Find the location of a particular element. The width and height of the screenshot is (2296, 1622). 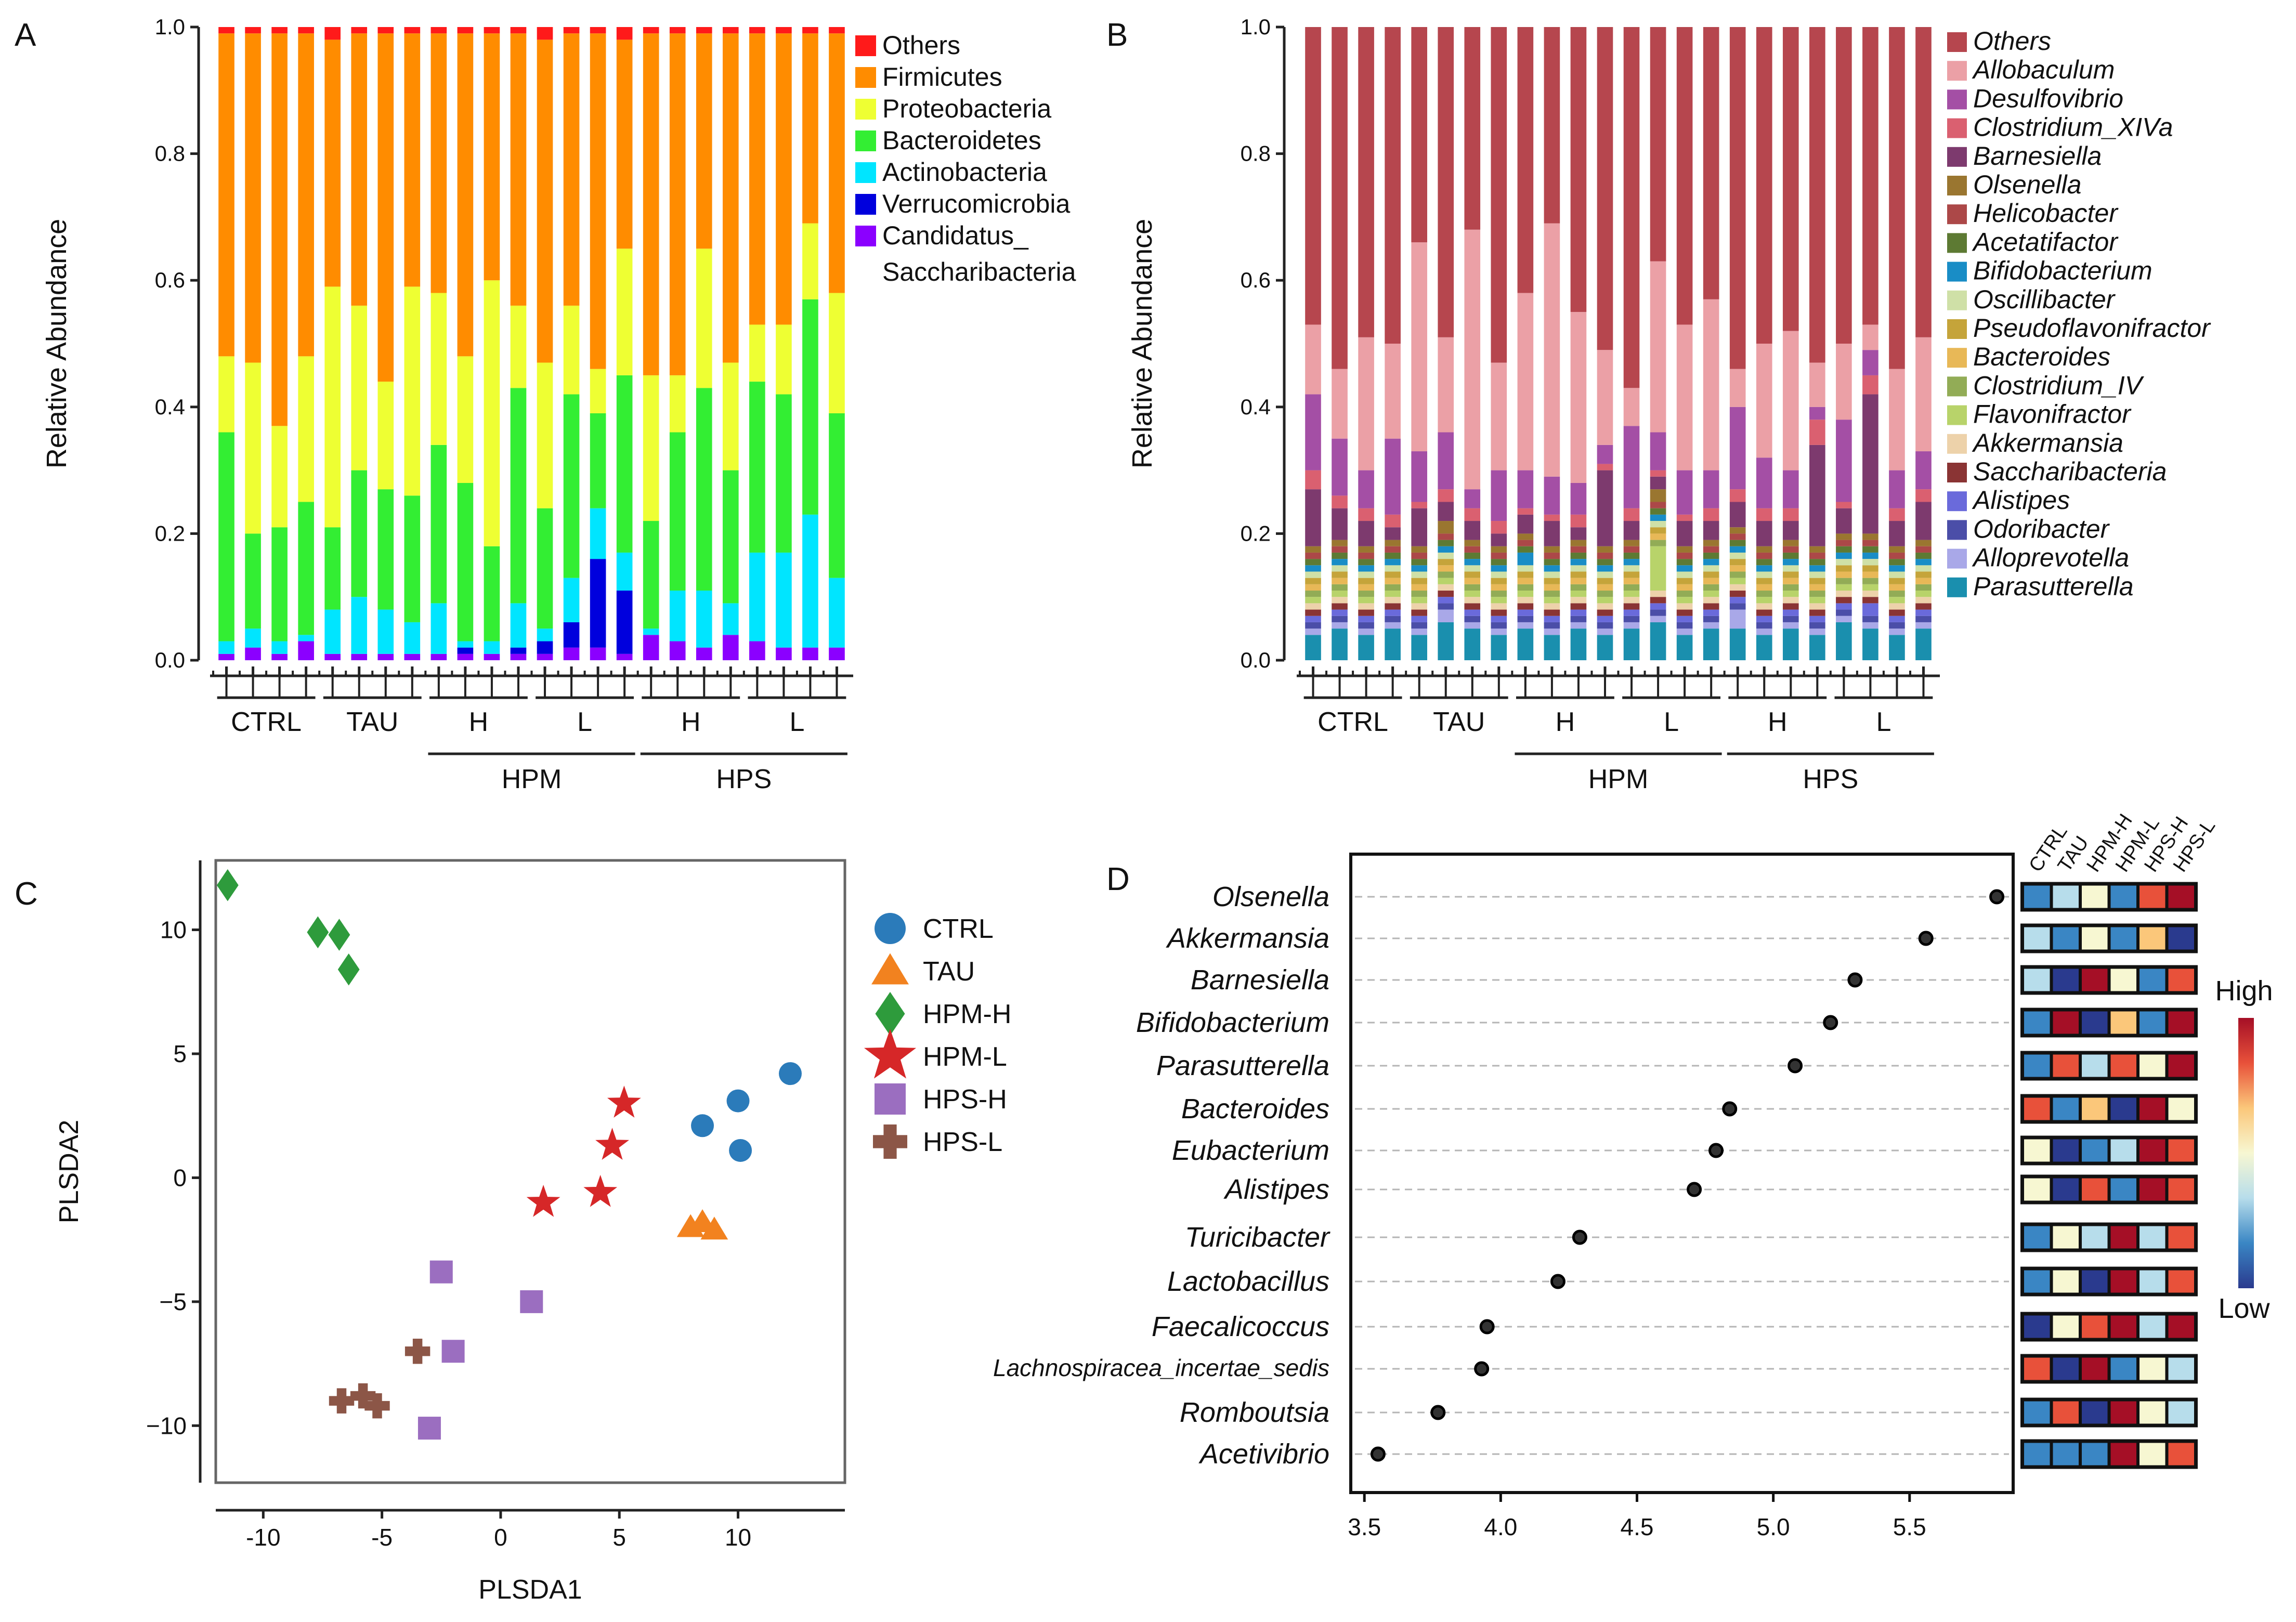

x-tick-label: 4.5 is located at coordinates (1637, 1526).